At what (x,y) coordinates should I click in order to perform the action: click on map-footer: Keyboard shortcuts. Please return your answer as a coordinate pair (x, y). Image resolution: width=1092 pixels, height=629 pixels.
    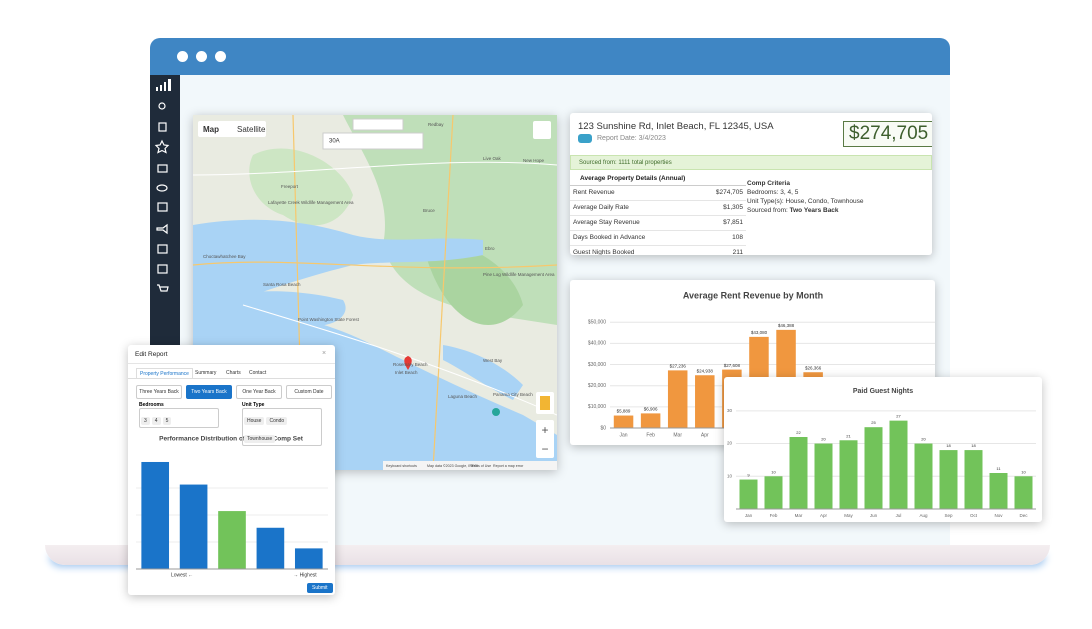
    Looking at the image, I should click on (401, 466).